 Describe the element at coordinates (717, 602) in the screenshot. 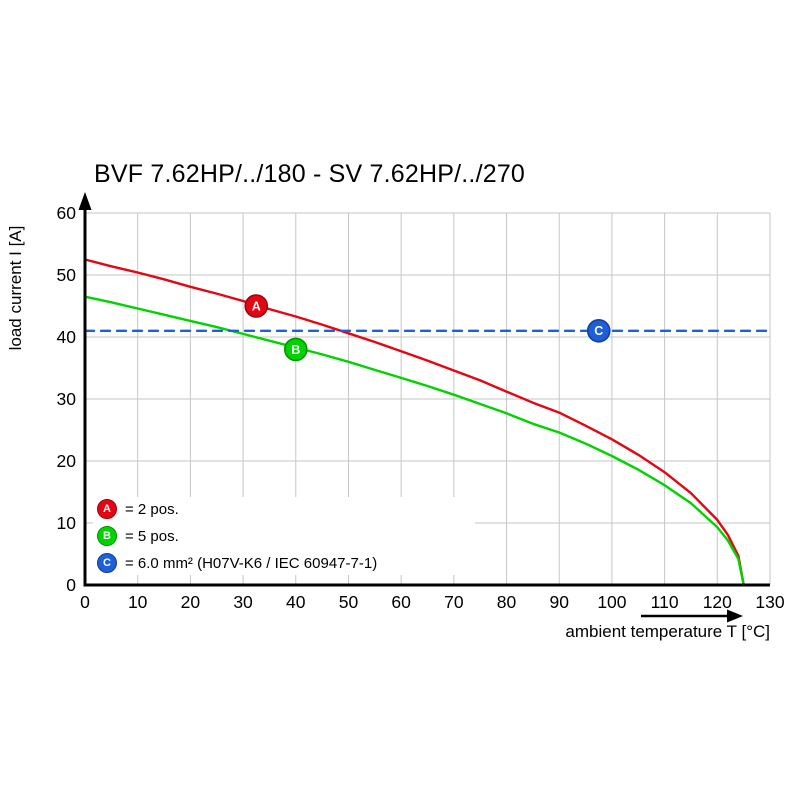

I see `x-tick-label: 120` at that location.